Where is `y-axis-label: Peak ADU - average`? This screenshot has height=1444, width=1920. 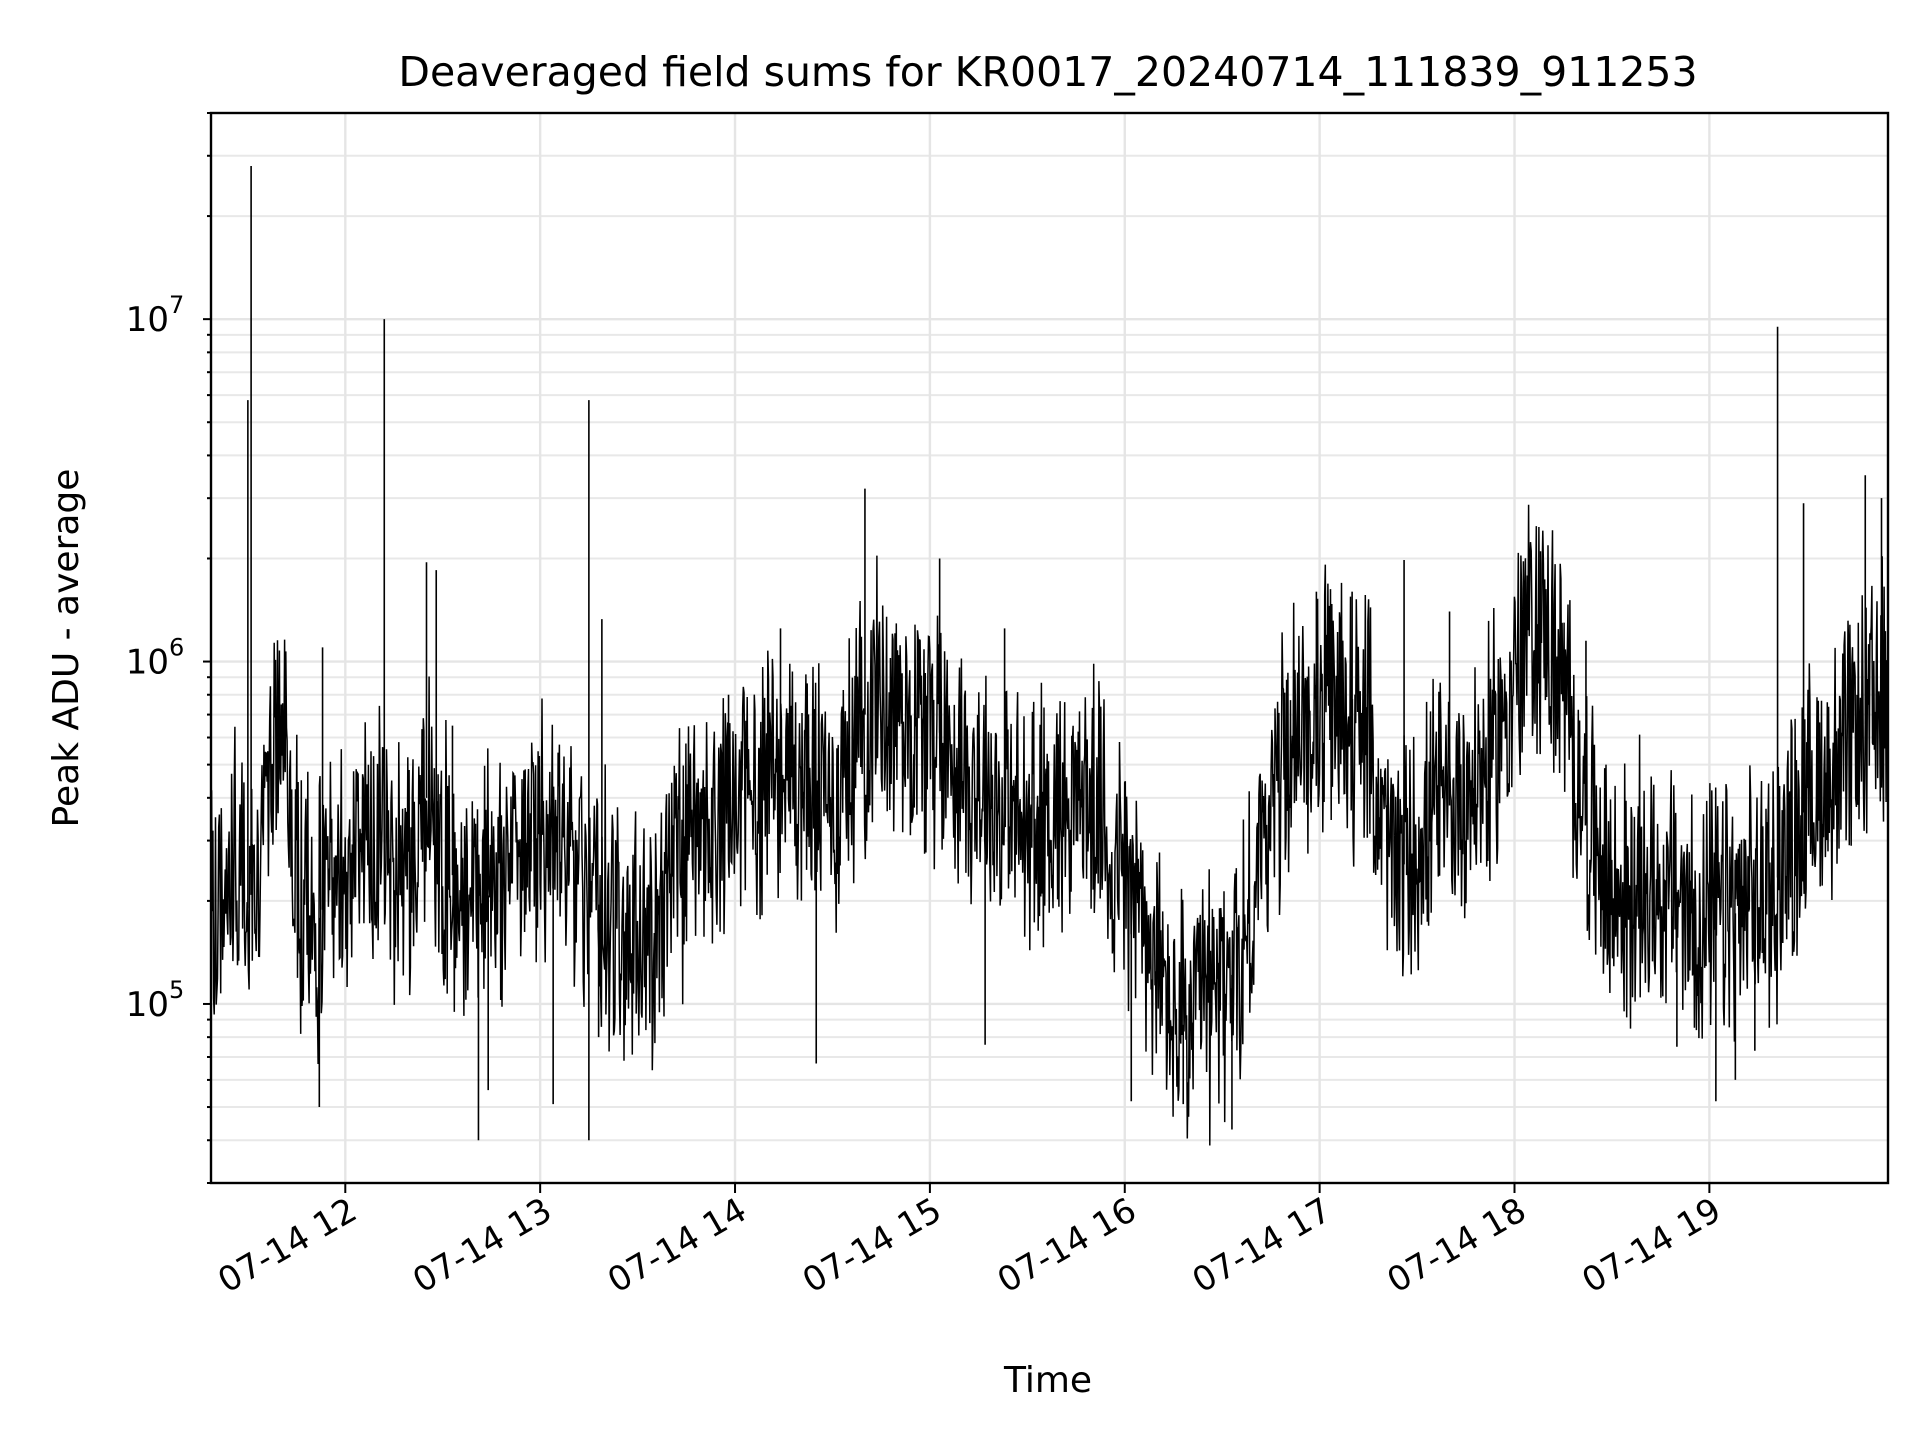
y-axis-label: Peak ADU - average is located at coordinates (66, 648).